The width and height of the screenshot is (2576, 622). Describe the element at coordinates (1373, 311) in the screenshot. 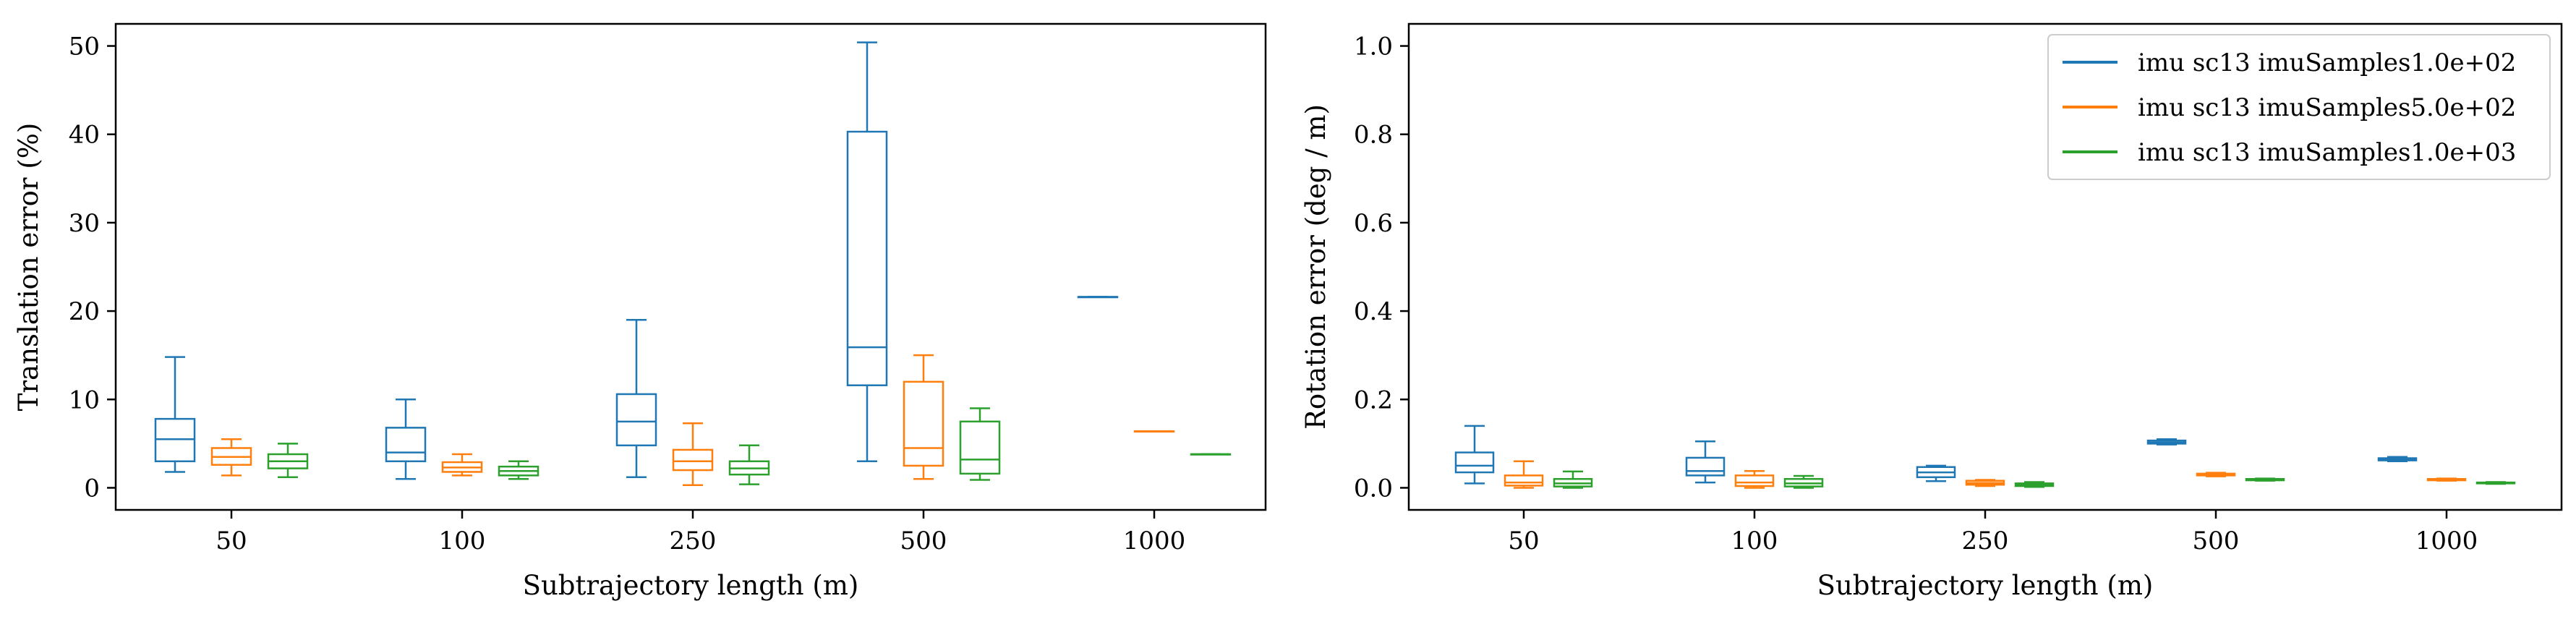

I see `rotation-y-tick-label: 0.4` at that location.